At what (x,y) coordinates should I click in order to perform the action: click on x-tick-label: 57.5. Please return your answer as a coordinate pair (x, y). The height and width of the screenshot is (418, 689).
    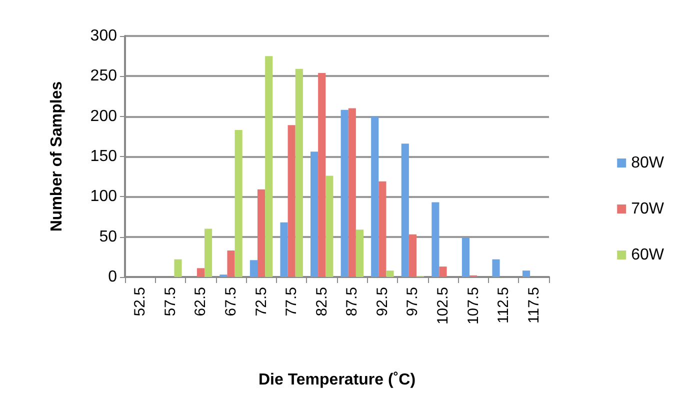
    Looking at the image, I should click on (170, 301).